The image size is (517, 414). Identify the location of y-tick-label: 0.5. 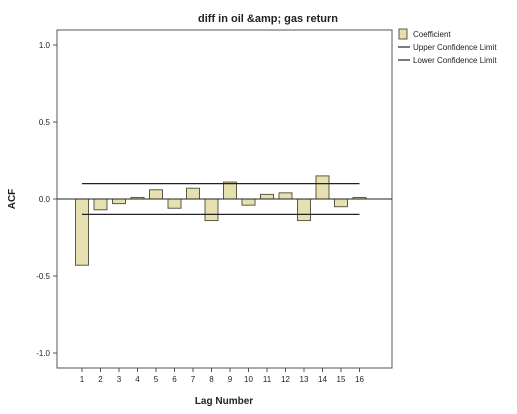
(45, 122).